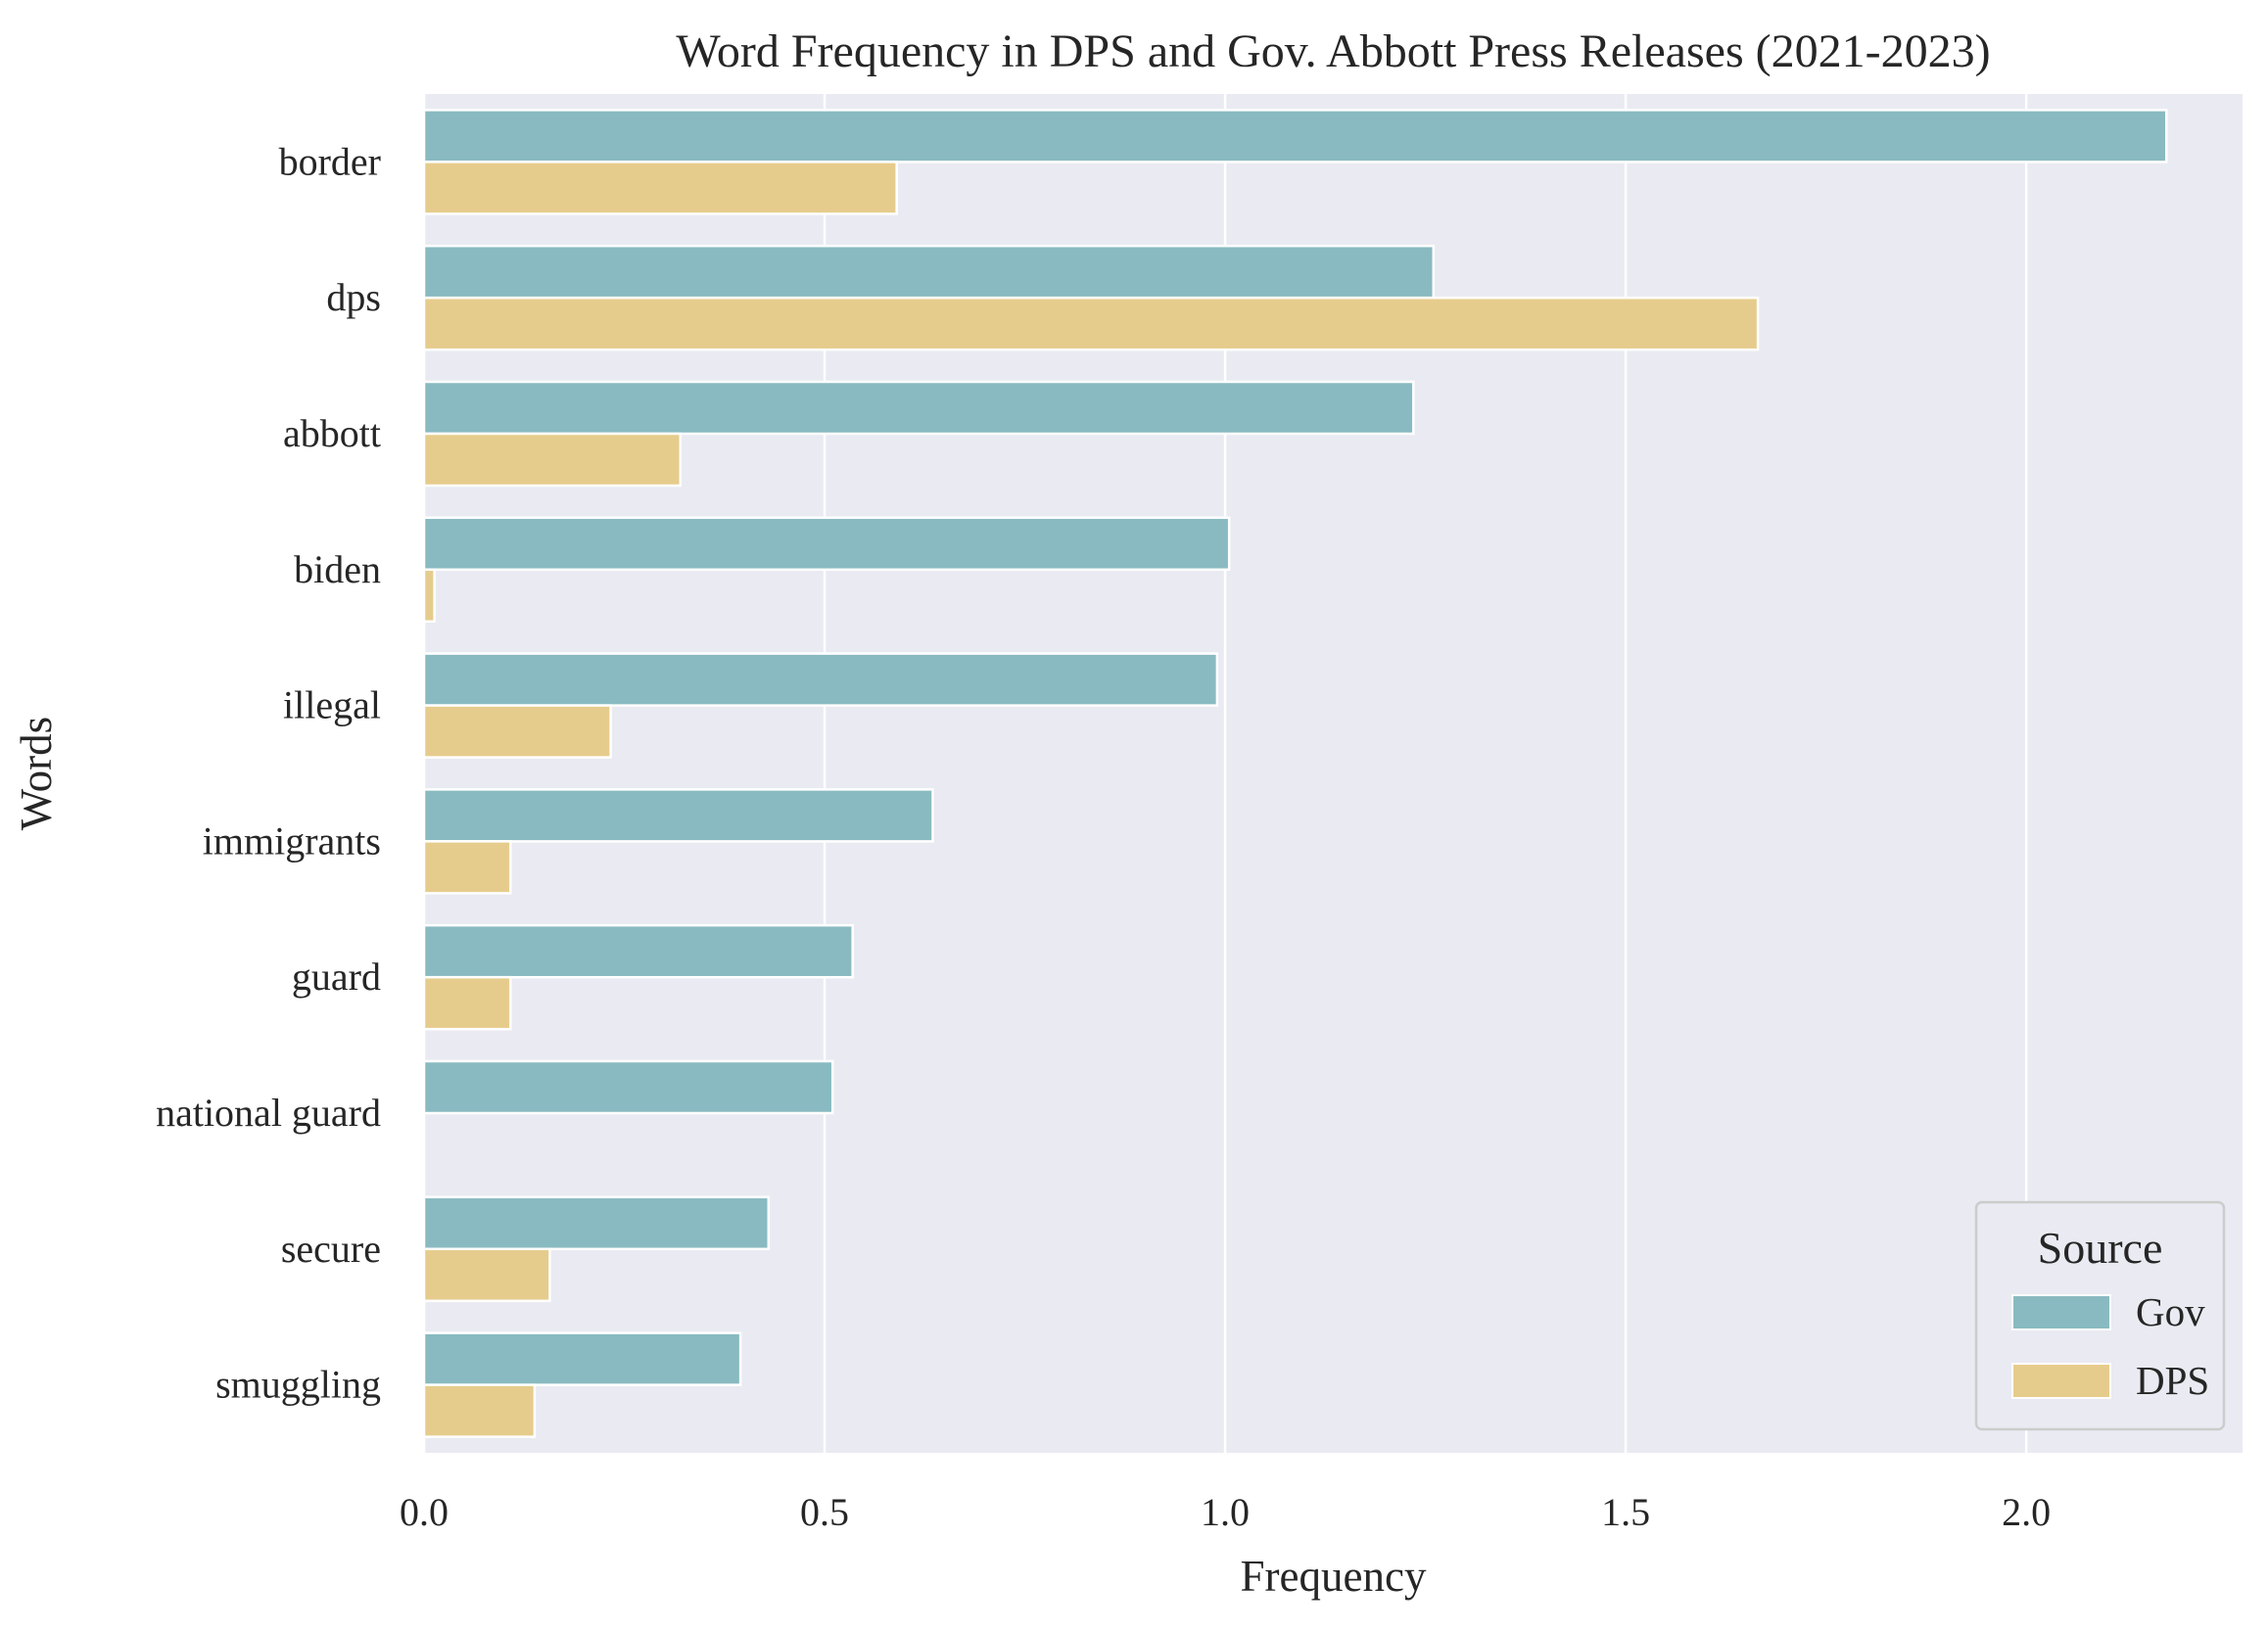  I want to click on y-tick-label: illegal, so click(332, 705).